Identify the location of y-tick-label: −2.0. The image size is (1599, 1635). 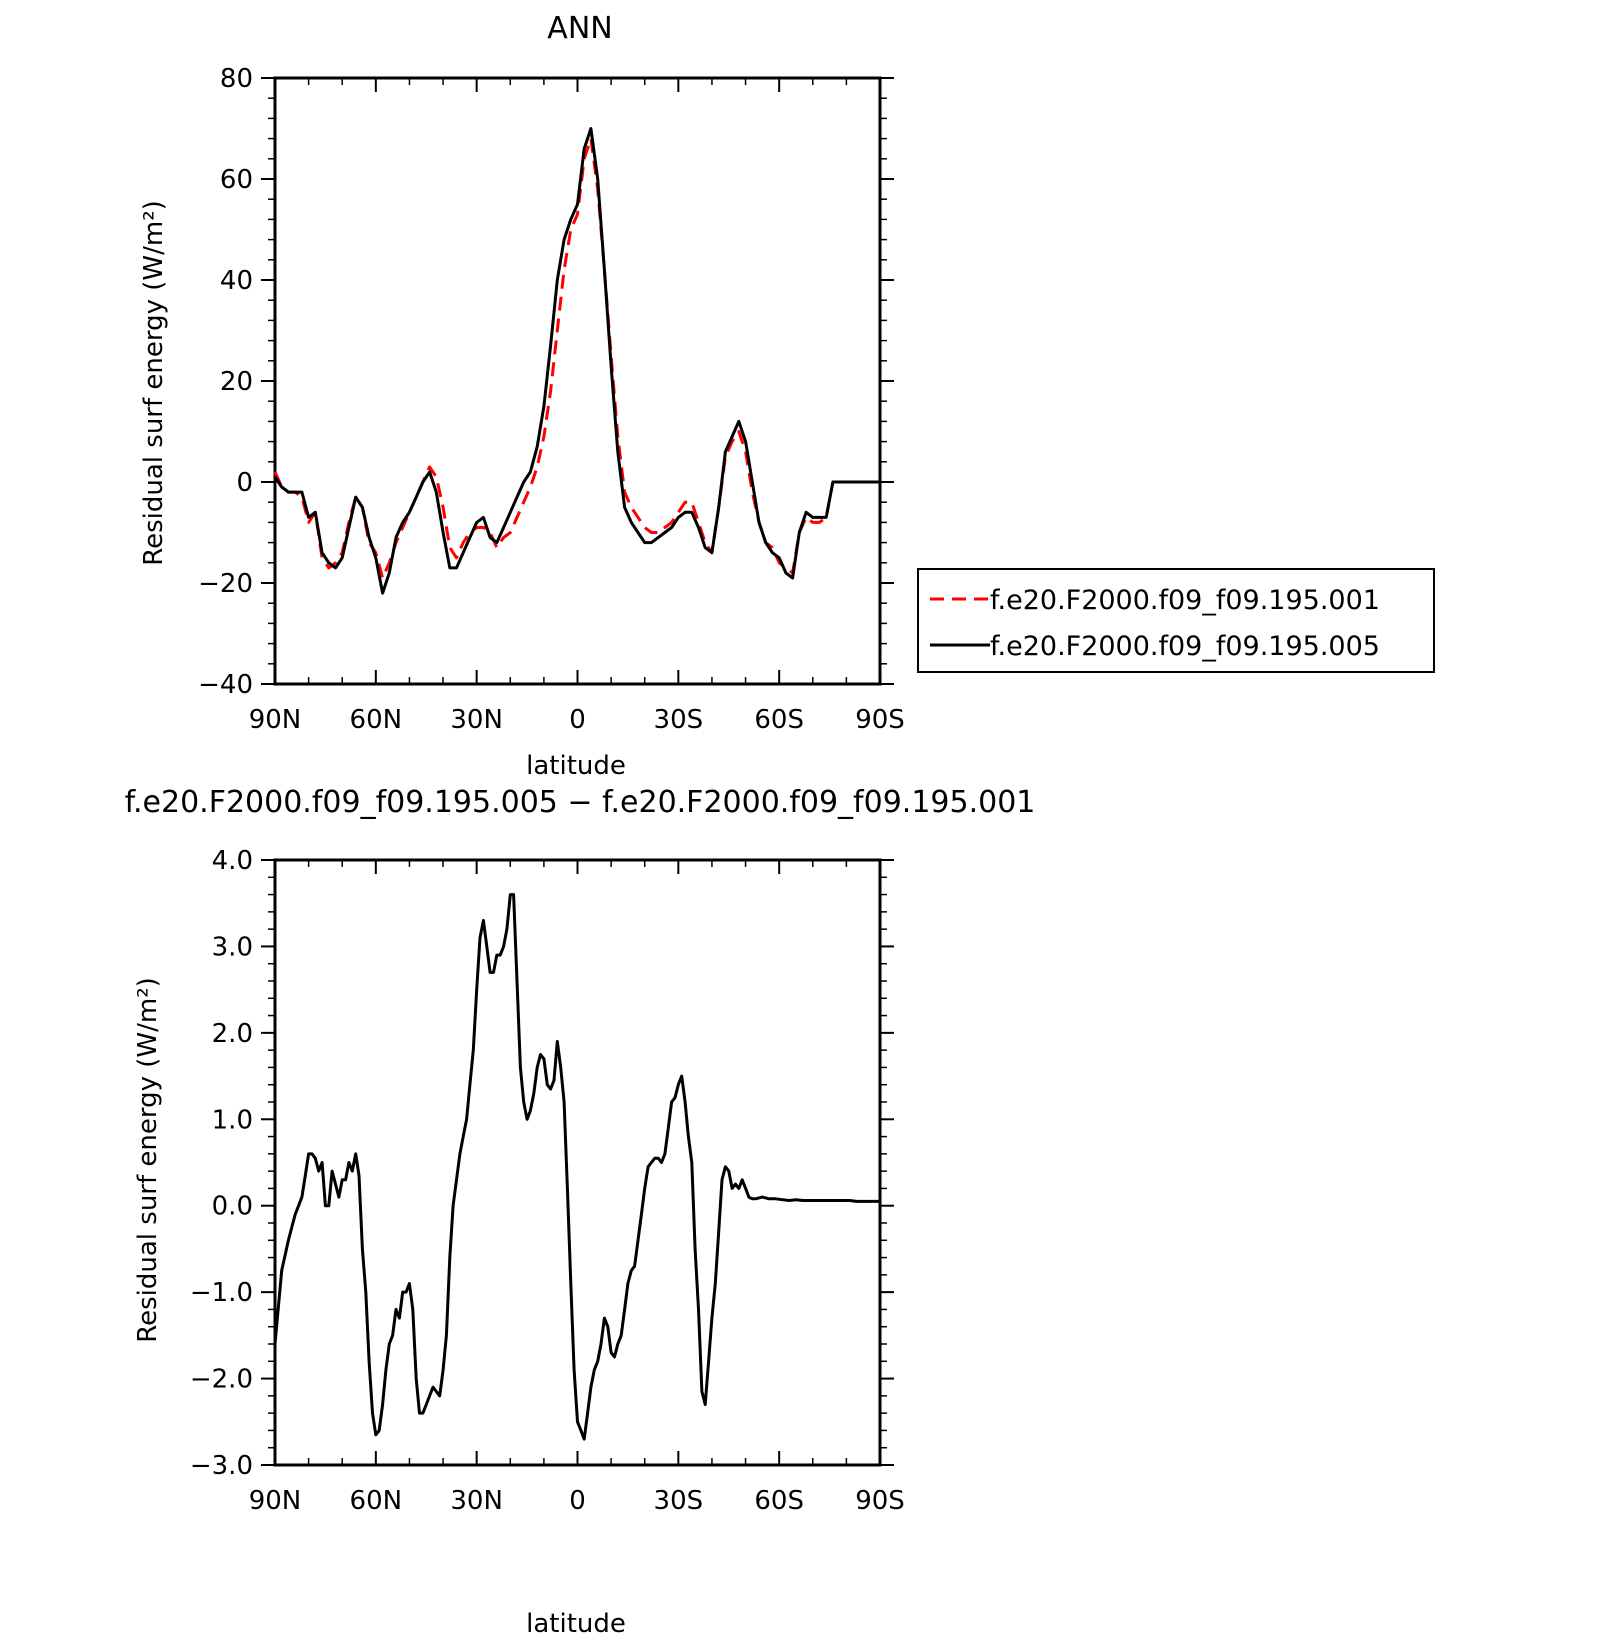
(221, 1380).